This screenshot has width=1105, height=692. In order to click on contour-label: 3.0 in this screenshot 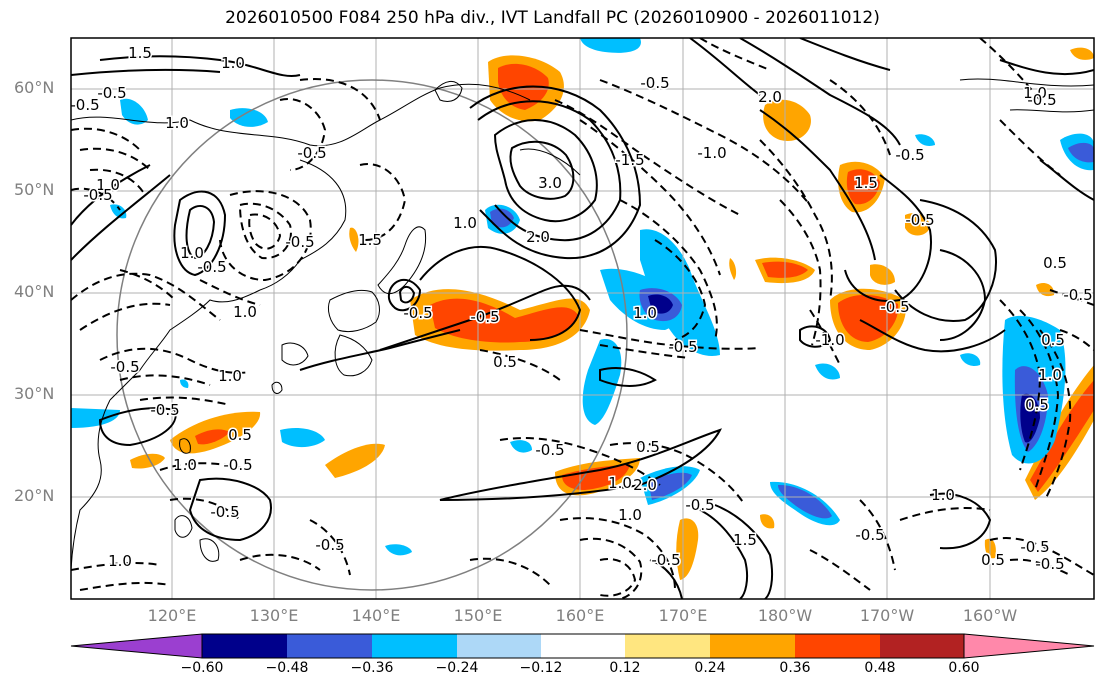, I will do `click(550, 183)`.